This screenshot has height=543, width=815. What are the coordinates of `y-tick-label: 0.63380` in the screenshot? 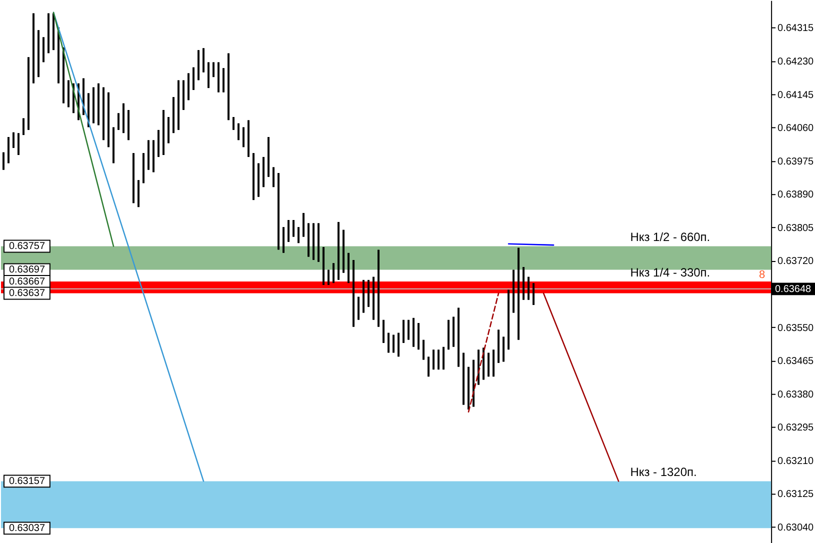 It's located at (796, 394).